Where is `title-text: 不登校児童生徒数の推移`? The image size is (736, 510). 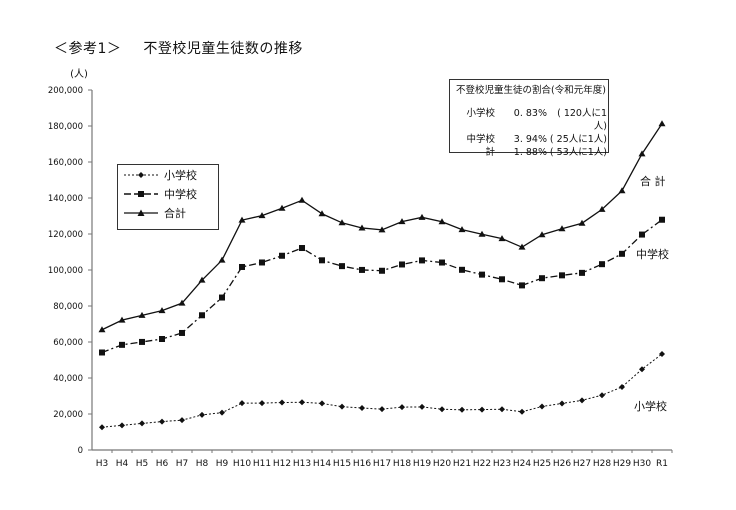
title-text: 不登校児童生徒数の推移 is located at coordinates (223, 49).